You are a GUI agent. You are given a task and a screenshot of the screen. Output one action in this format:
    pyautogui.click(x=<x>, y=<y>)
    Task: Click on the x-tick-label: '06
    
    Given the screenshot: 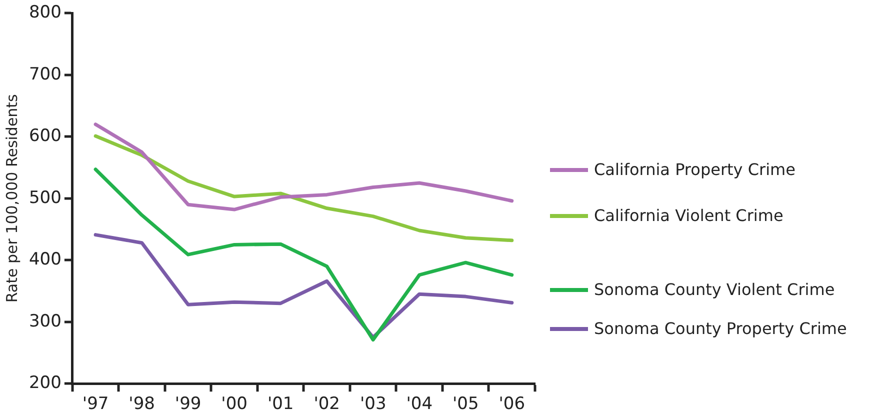 What is the action you would take?
    pyautogui.click(x=512, y=404)
    